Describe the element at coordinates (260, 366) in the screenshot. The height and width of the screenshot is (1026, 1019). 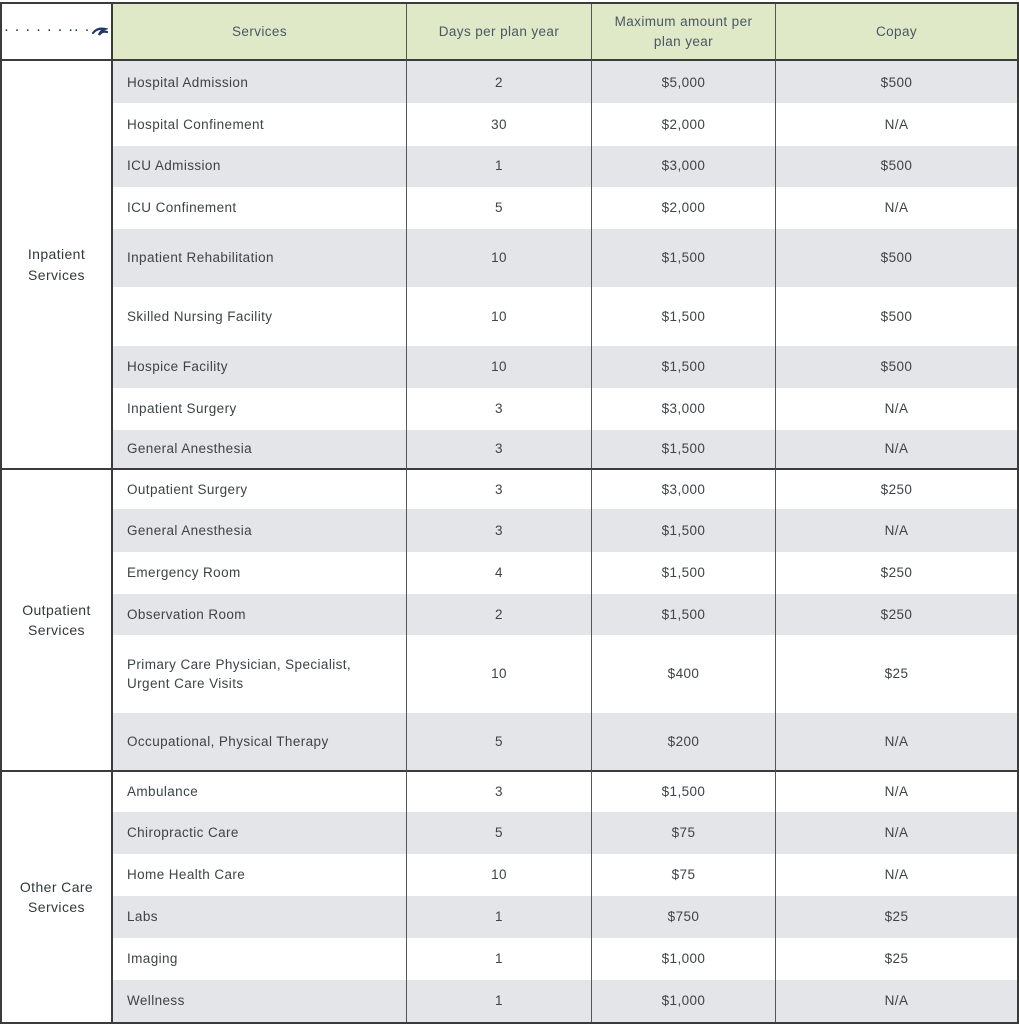
I see `service-cell: Hospice Facility` at that location.